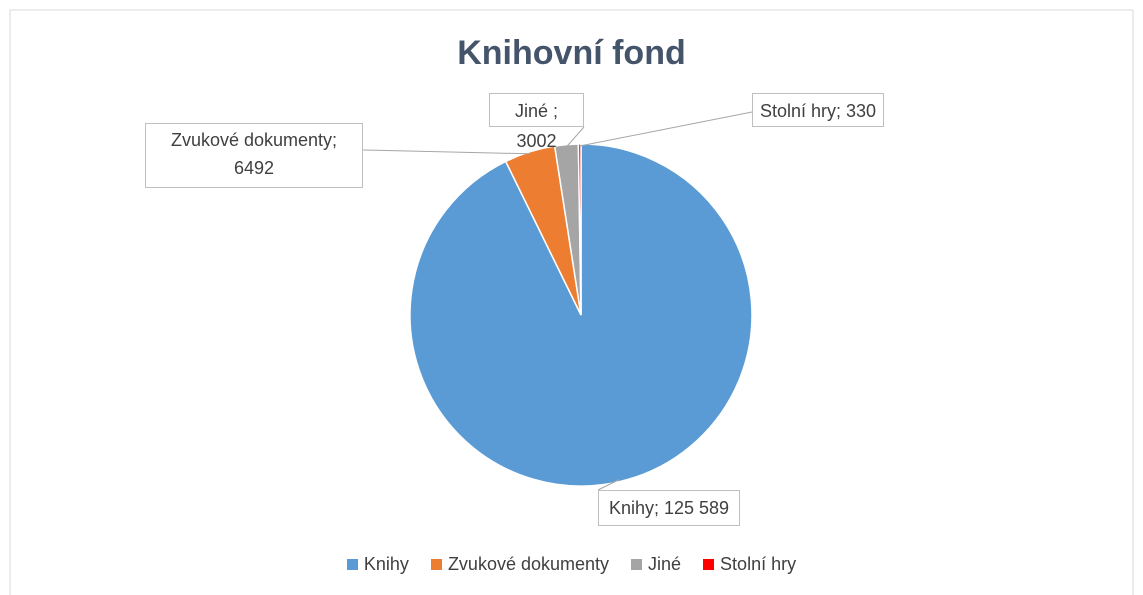 The height and width of the screenshot is (595, 1143). Describe the element at coordinates (254, 155) in the screenshot. I see `data-label: Zvukové dokumenty; 6492` at that location.